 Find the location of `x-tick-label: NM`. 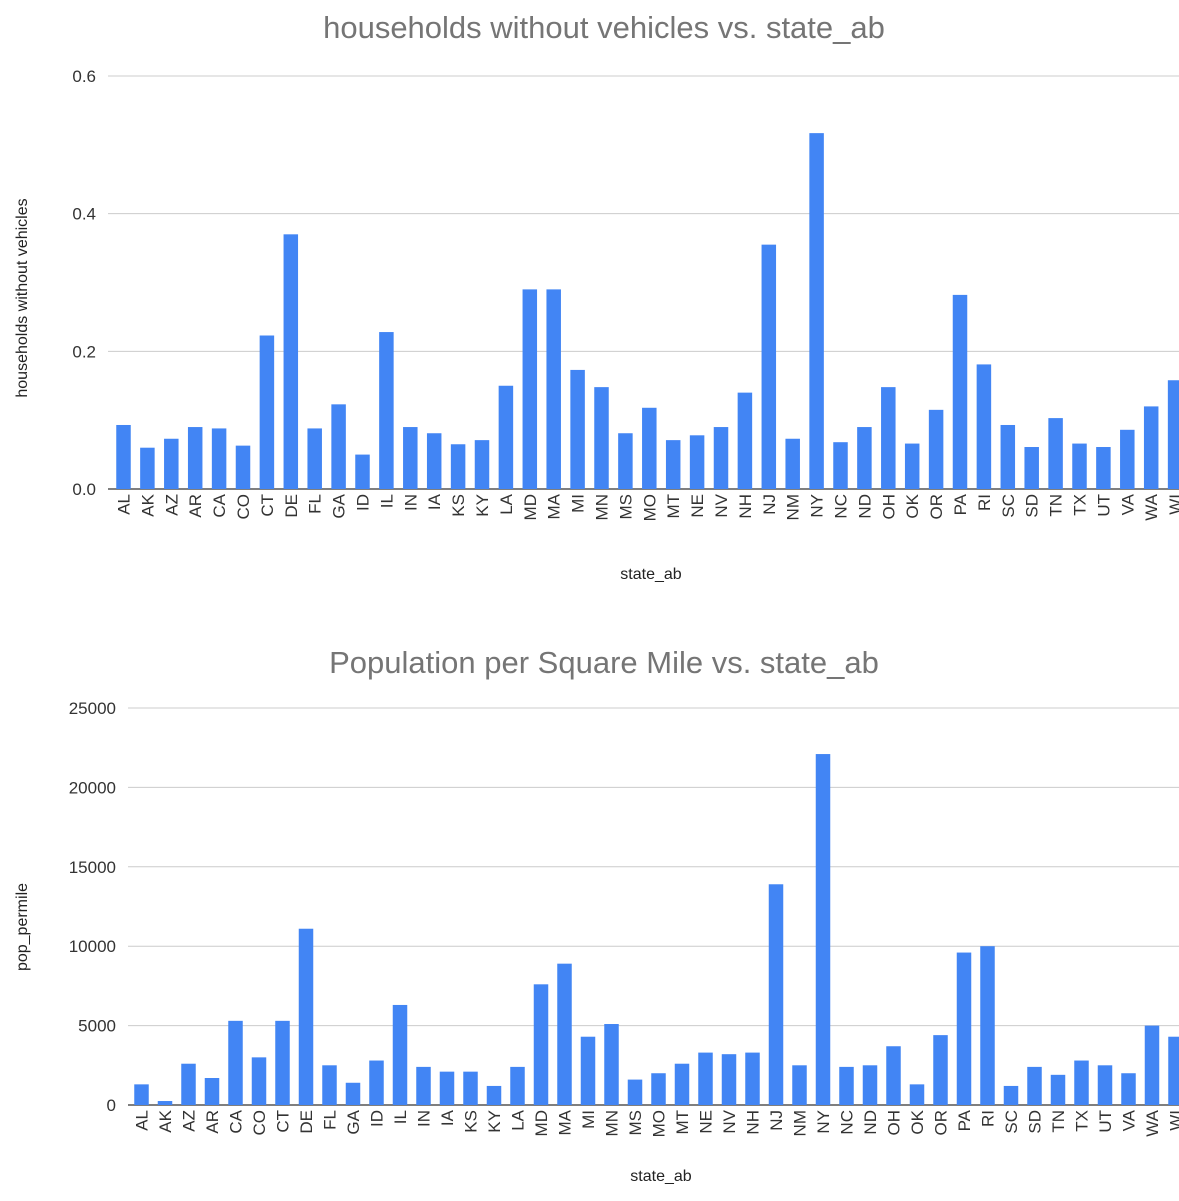

x-tick-label: NM is located at coordinates (800, 1123).